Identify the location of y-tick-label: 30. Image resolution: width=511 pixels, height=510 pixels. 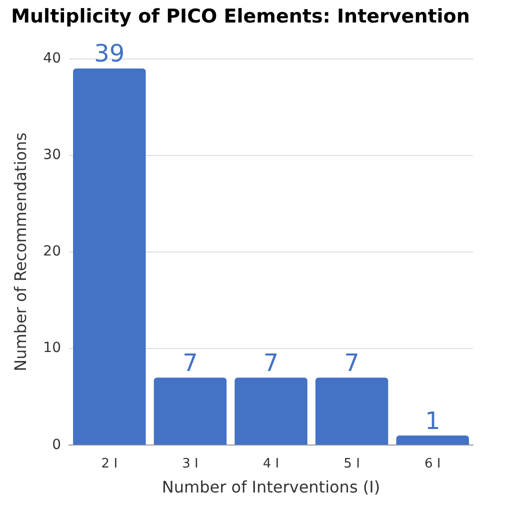
(52, 155).